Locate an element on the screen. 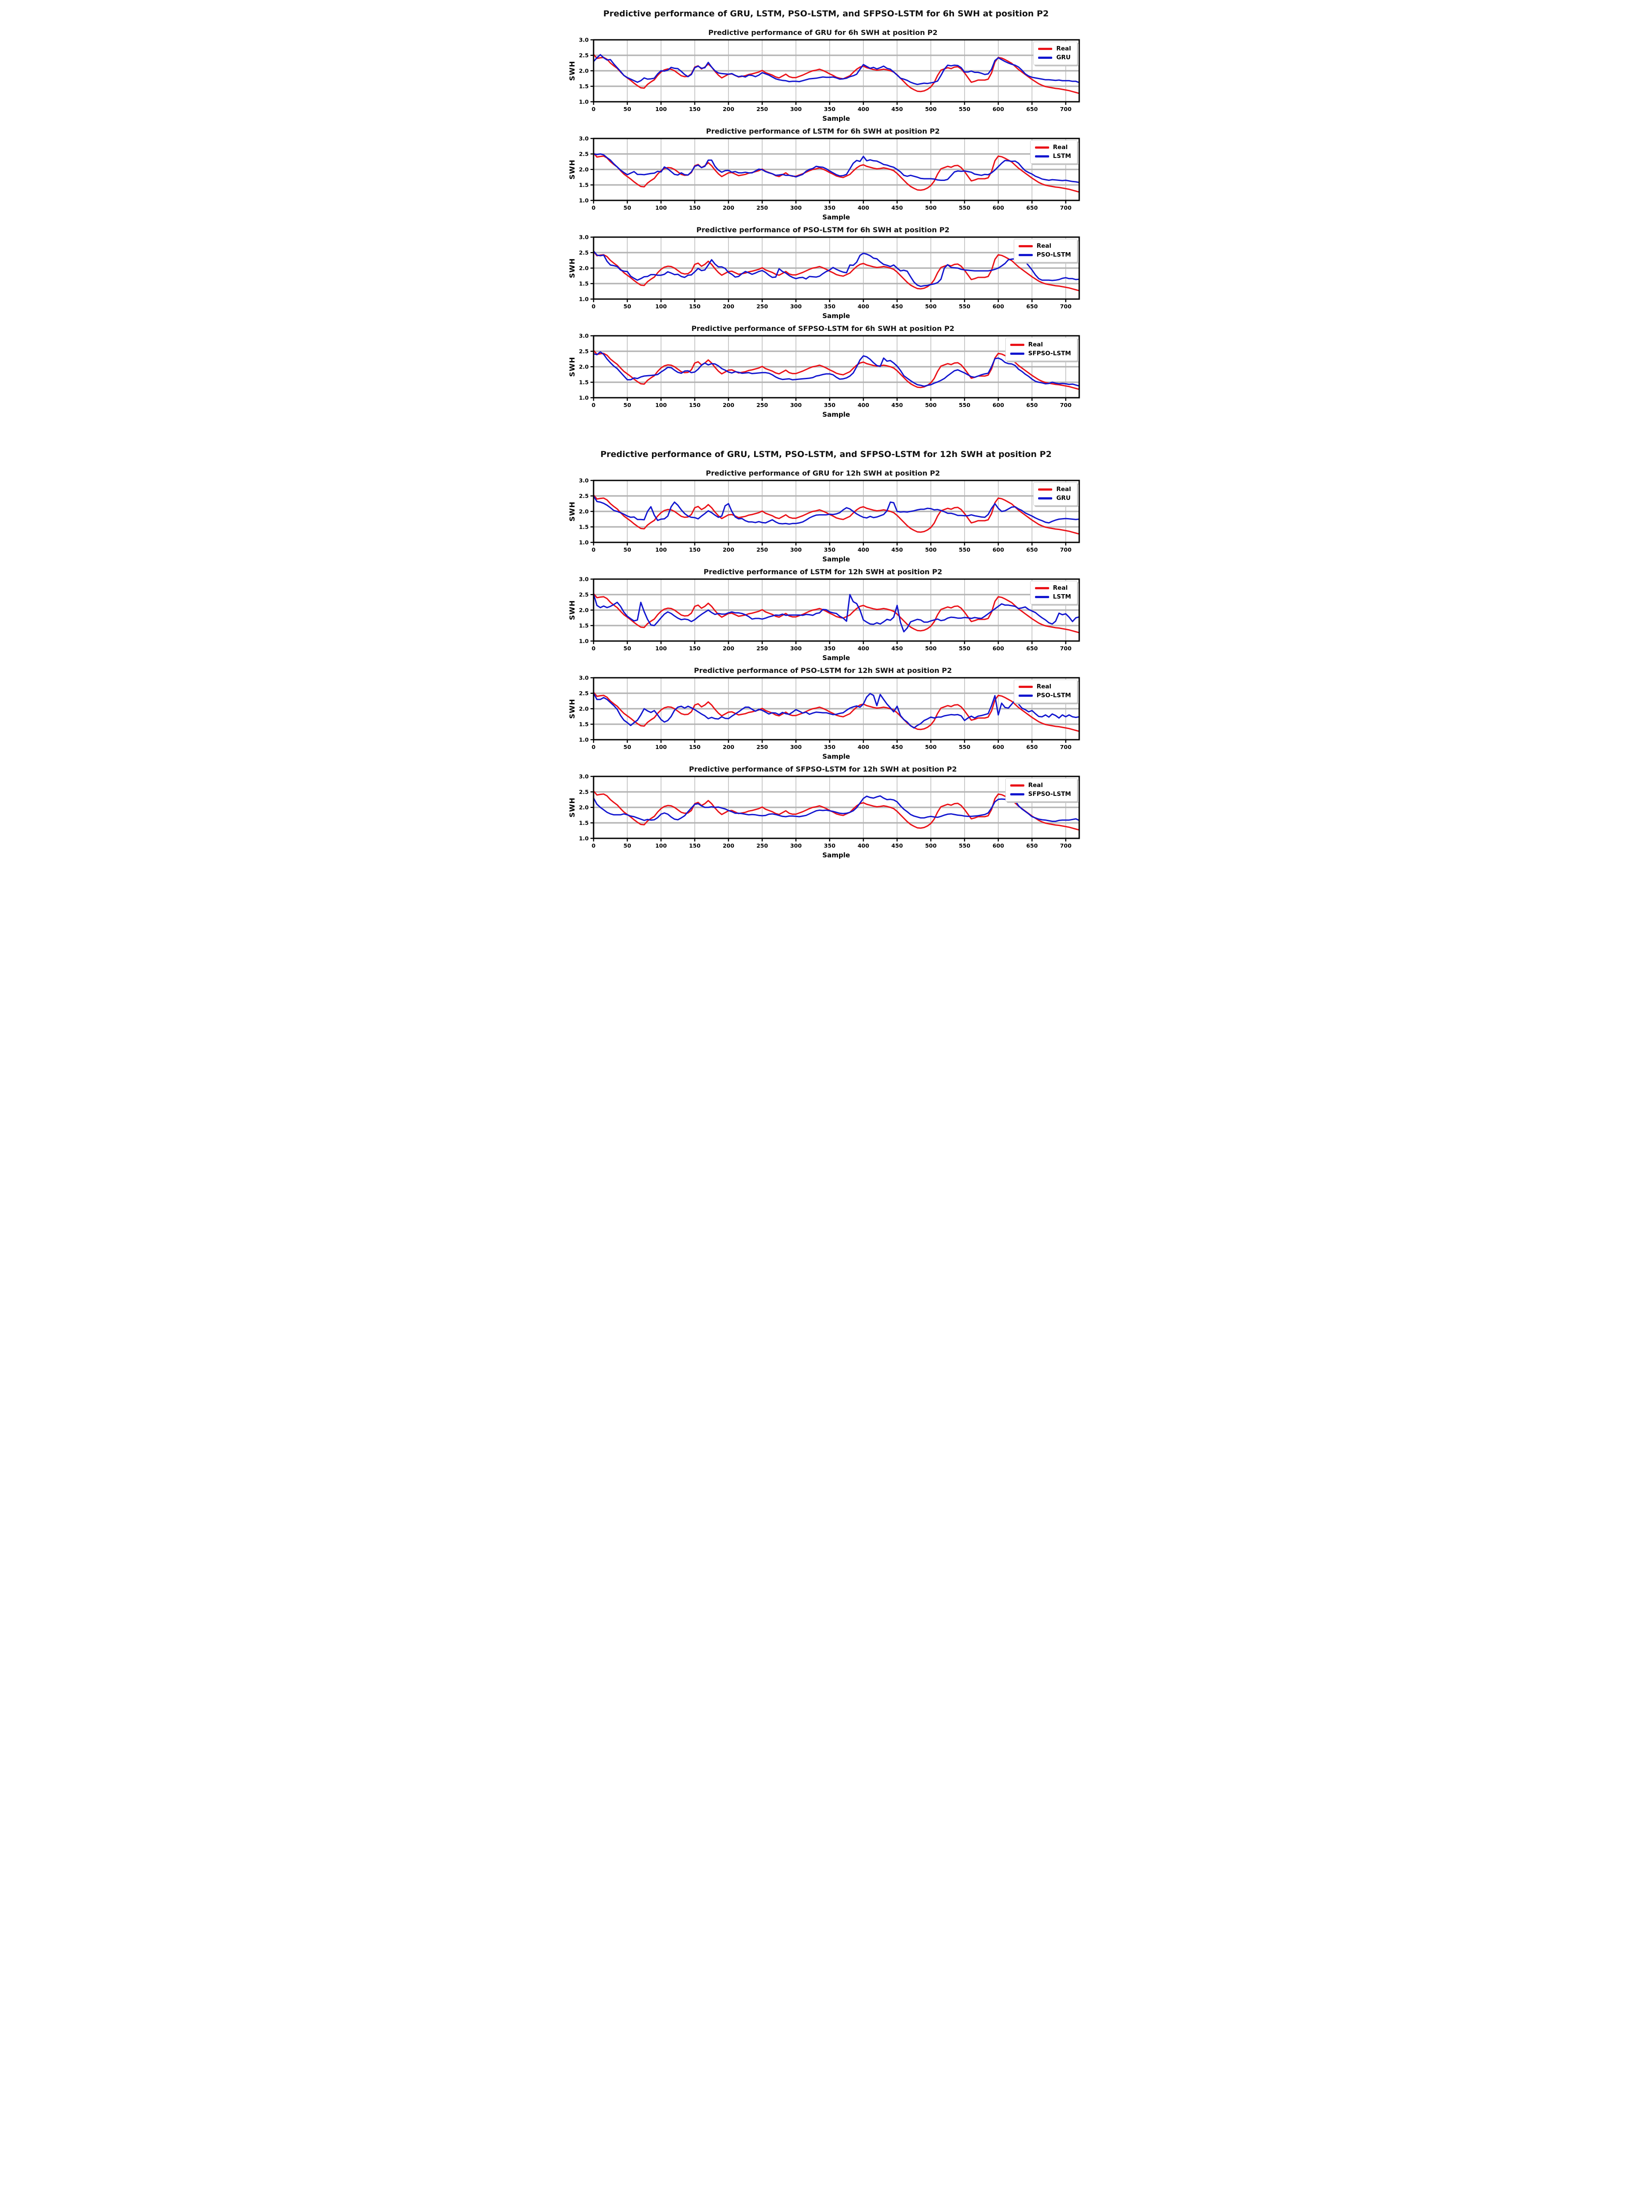 Image resolution: width=1652 pixels, height=2212 pixels. legend-entry-model: SFPSO-LSTM is located at coordinates (1040, 353).